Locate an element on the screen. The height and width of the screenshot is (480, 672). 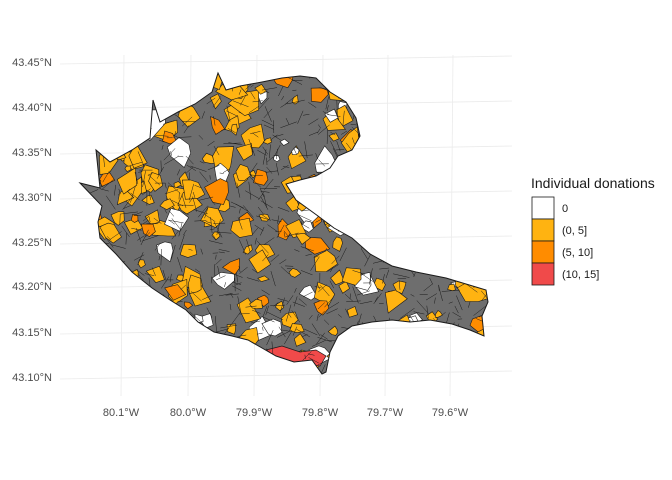
x-tick-label: 80.1°W is located at coordinates (121, 413).